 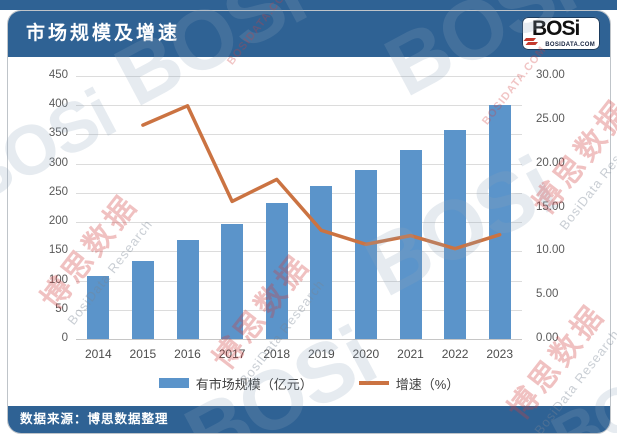 What do you see at coordinates (455, 354) in the screenshot?
I see `x-axis-tick-label: 2022` at bounding box center [455, 354].